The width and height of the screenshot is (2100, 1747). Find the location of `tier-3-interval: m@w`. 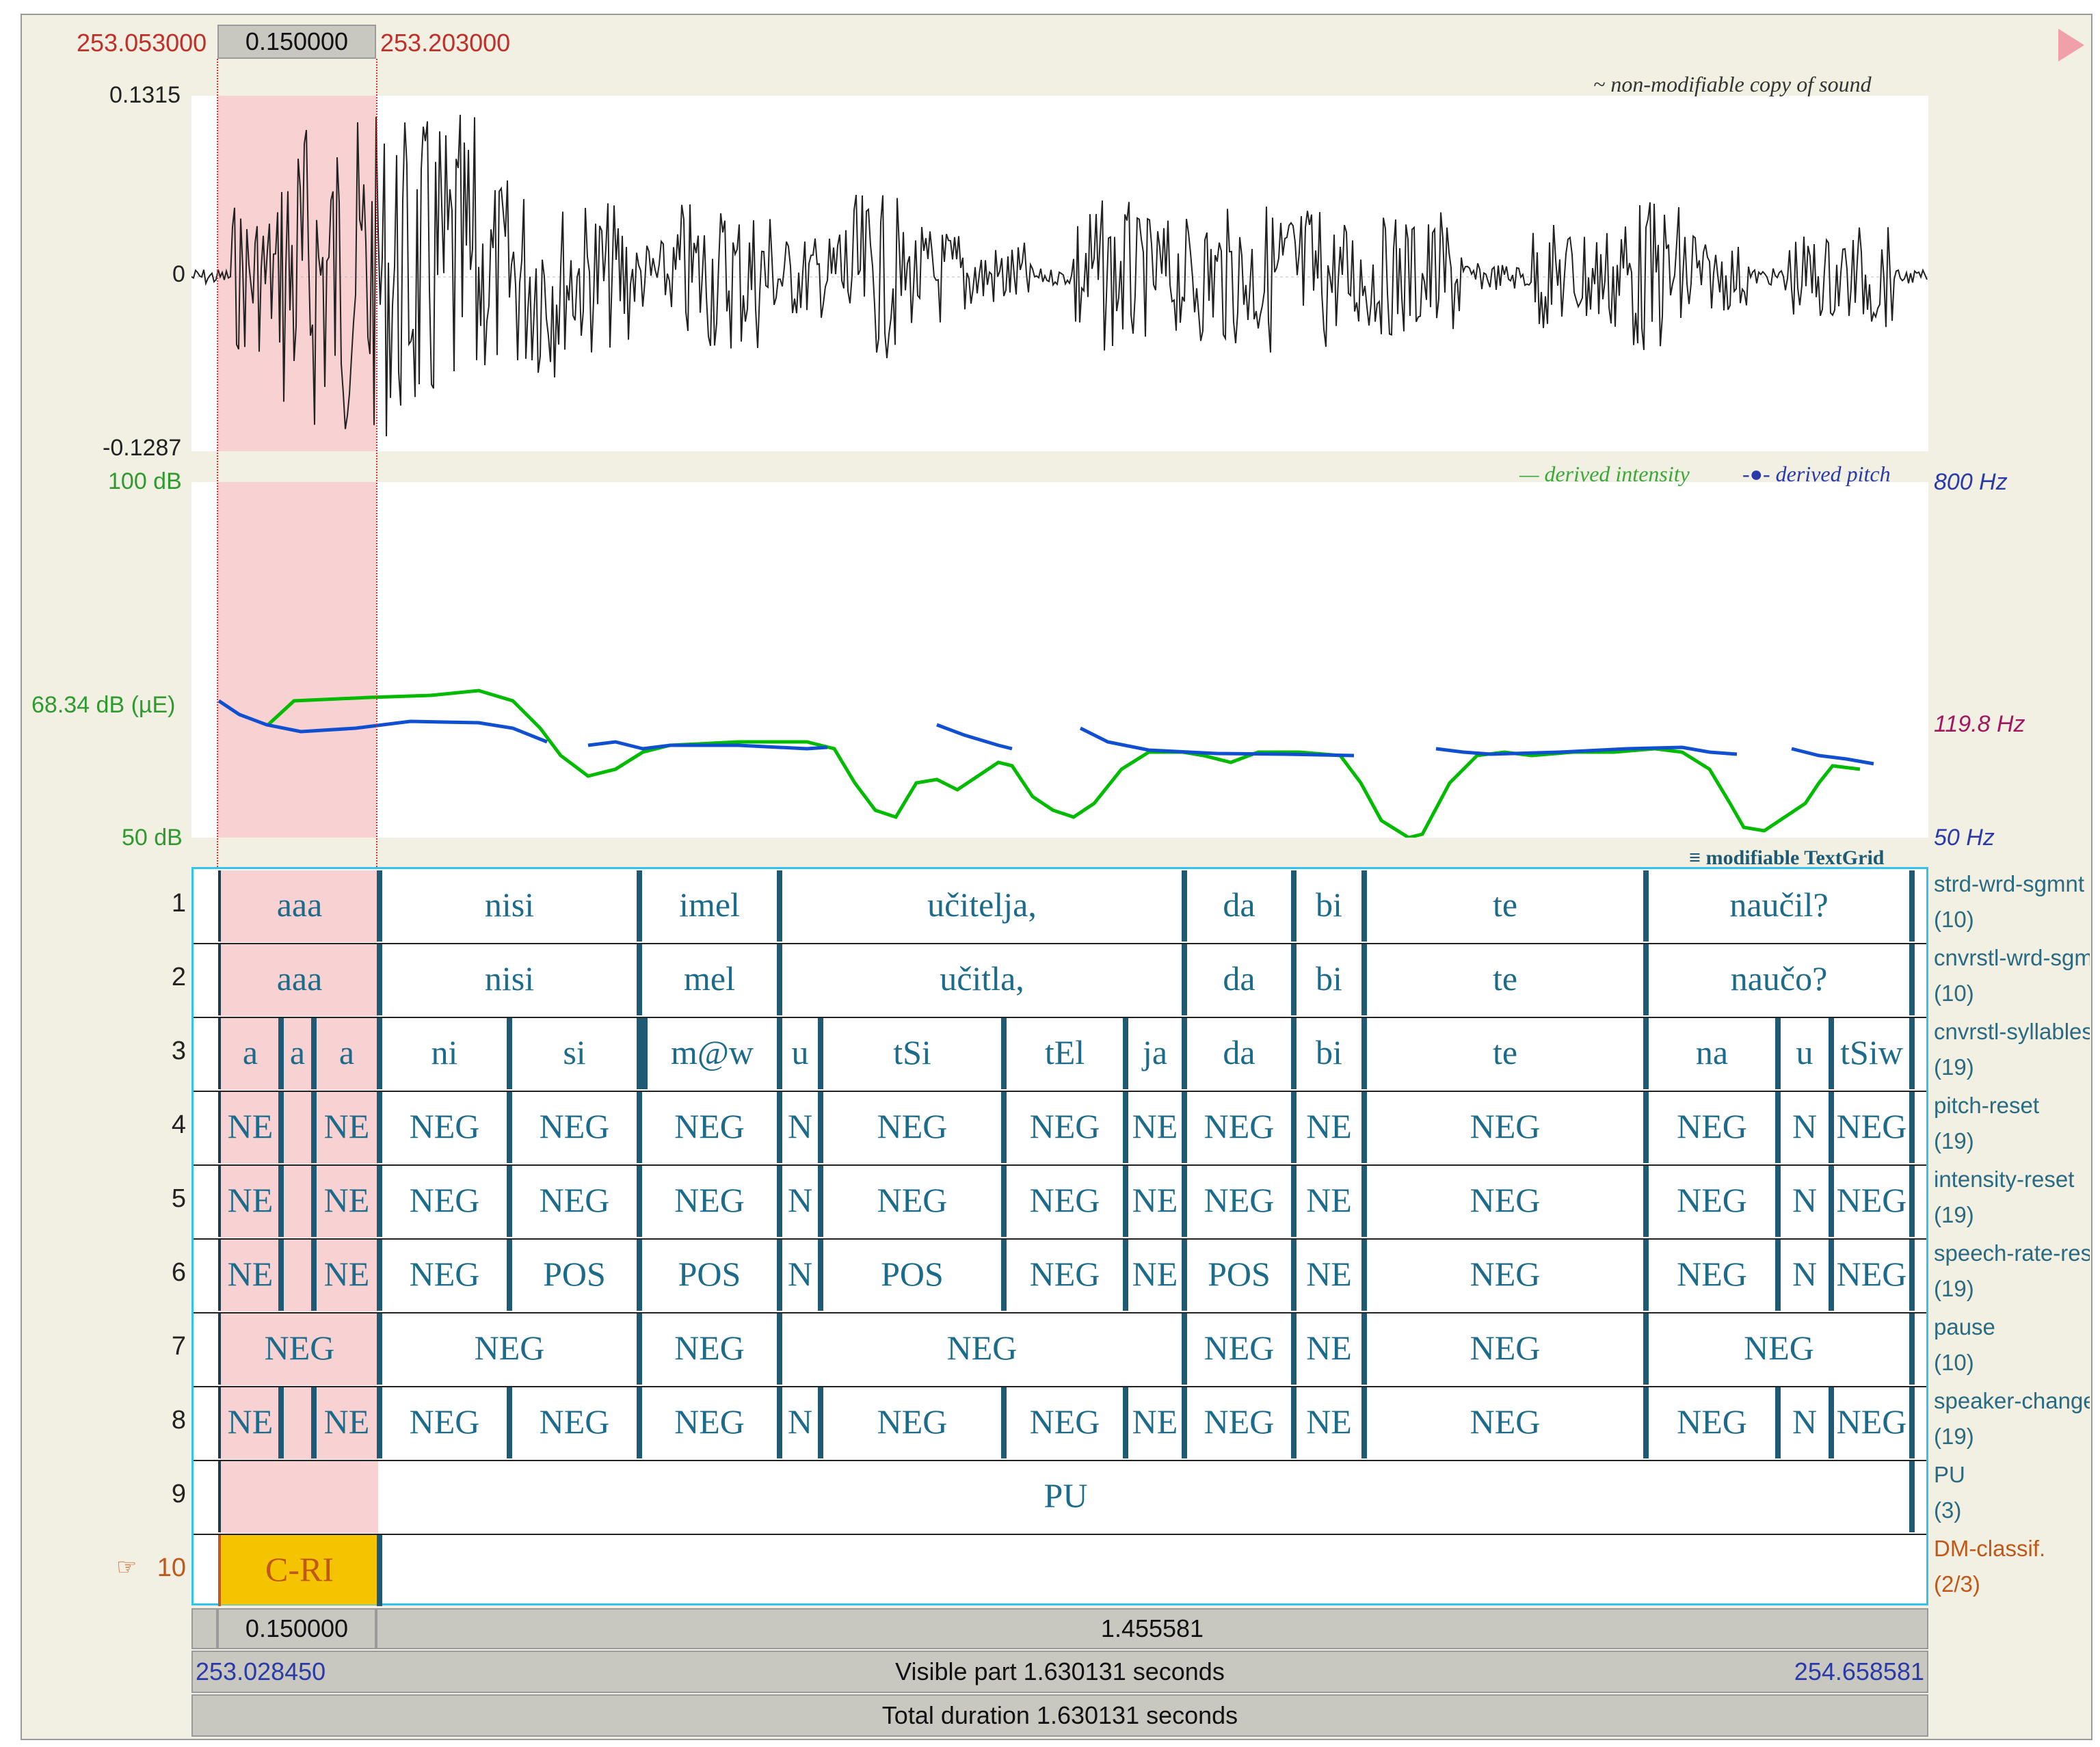

tier-3-interval: m@w is located at coordinates (712, 1052).